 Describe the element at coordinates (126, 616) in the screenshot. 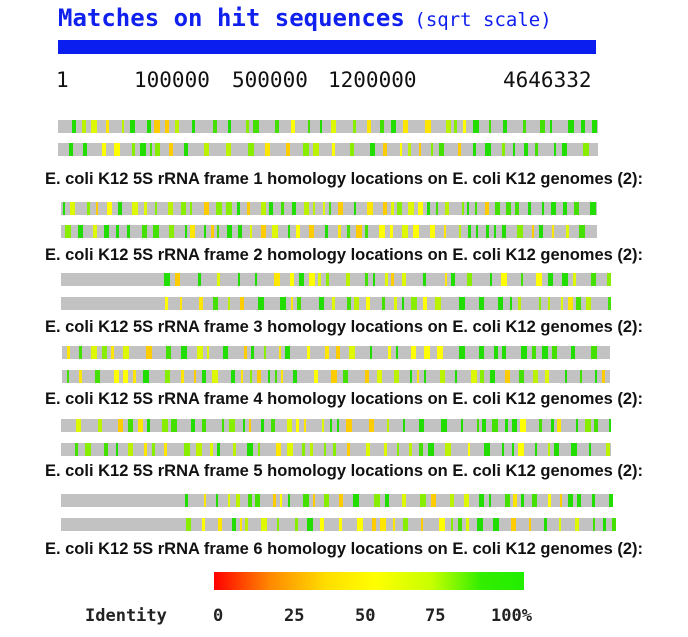

I see `legend-title: Identity` at that location.